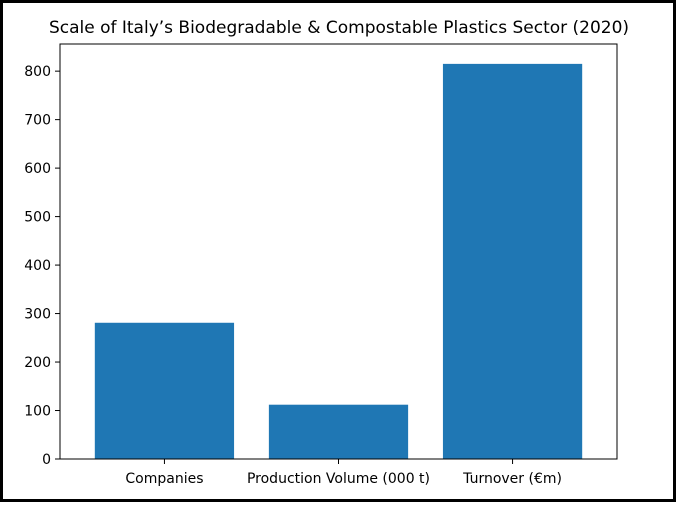  Describe the element at coordinates (37, 363) in the screenshot. I see `y-tick-label: 200` at that location.